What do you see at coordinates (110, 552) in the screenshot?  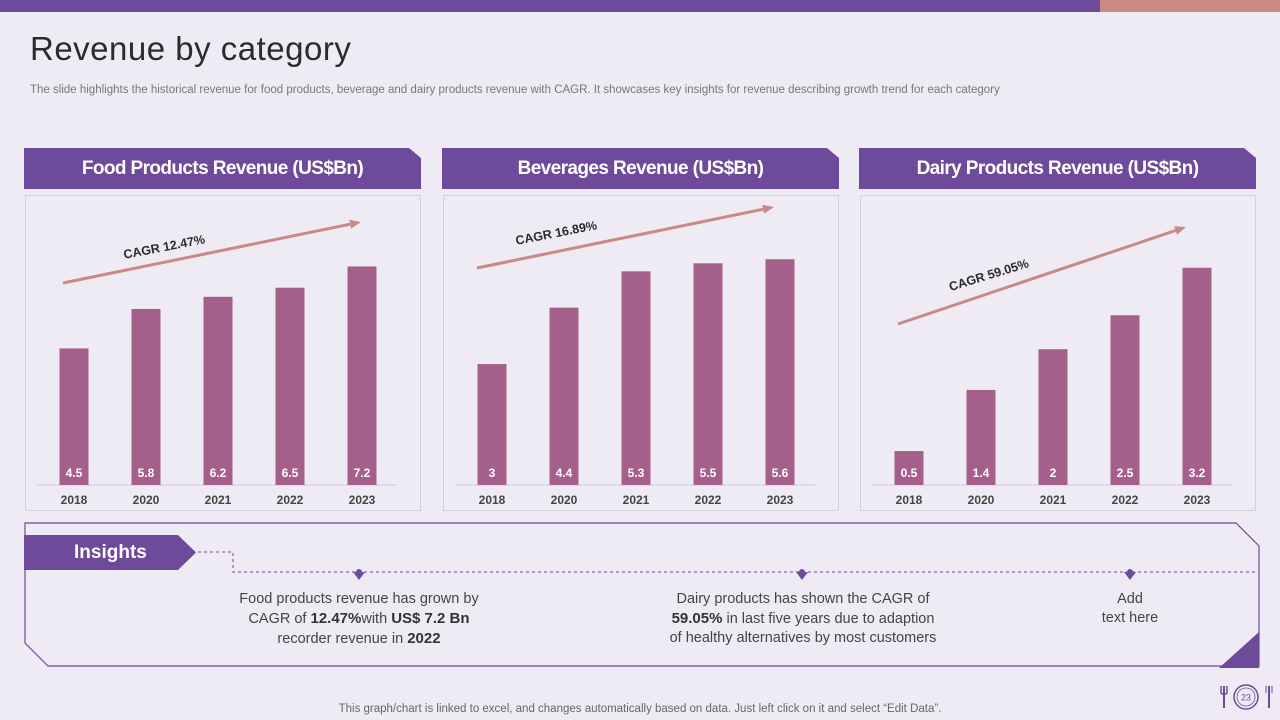 I see `insights-label: Insights` at bounding box center [110, 552].